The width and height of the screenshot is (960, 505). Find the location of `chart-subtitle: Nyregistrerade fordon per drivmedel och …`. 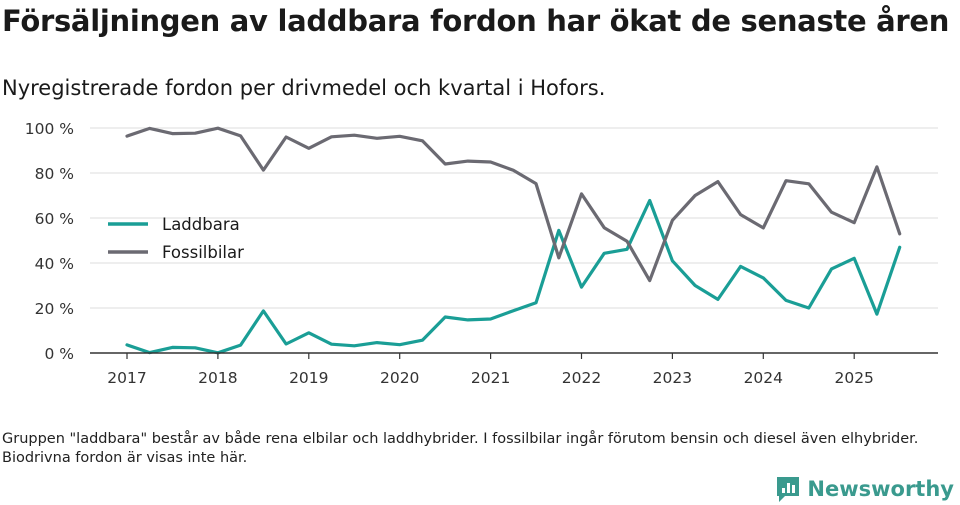

chart-subtitle: Nyregistrerade fordon per drivmedel och … is located at coordinates (304, 88).